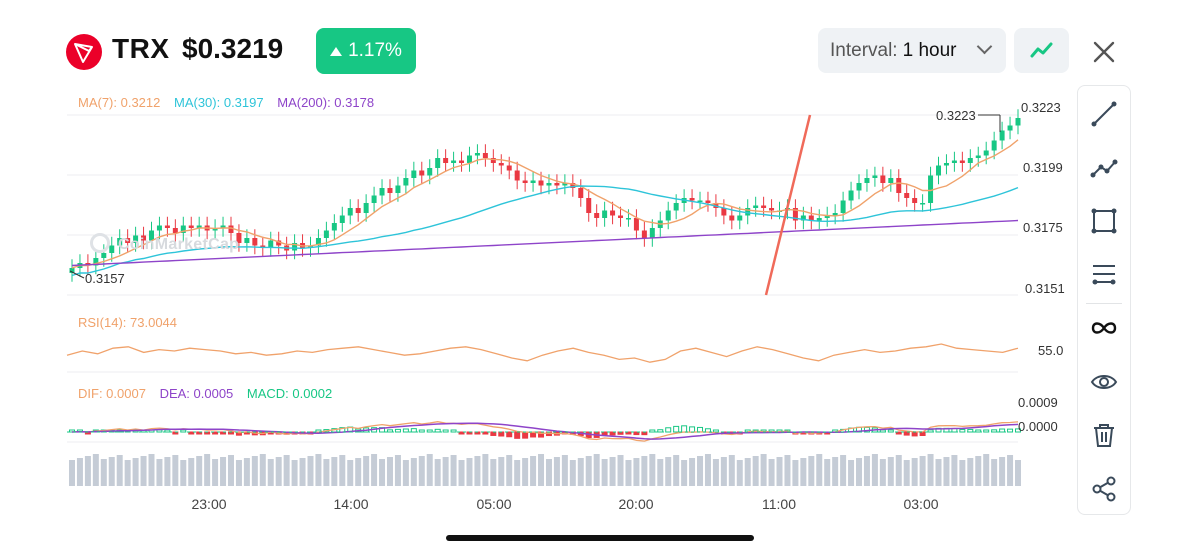 The width and height of the screenshot is (1199, 554). What do you see at coordinates (1104, 382) in the screenshot?
I see `visibility-tool` at bounding box center [1104, 382].